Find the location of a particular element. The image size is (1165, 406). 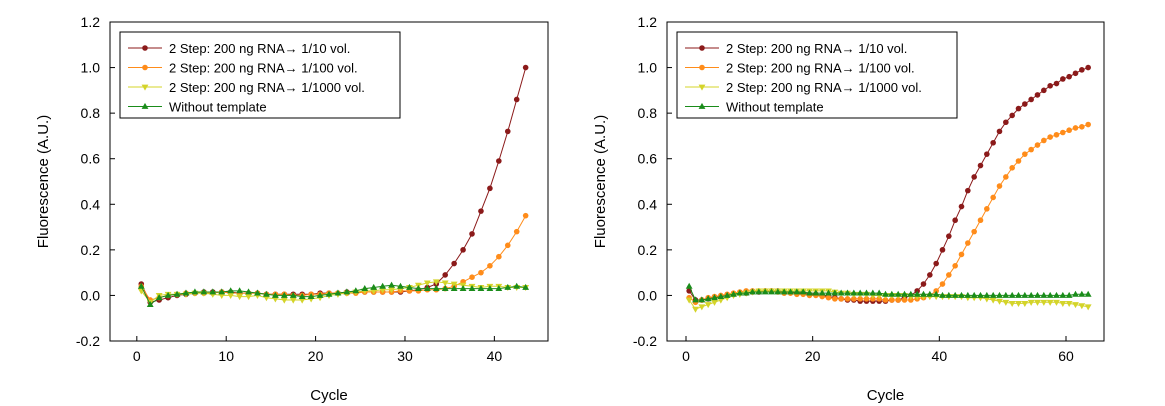

x-tick-label: 40 is located at coordinates (940, 356).